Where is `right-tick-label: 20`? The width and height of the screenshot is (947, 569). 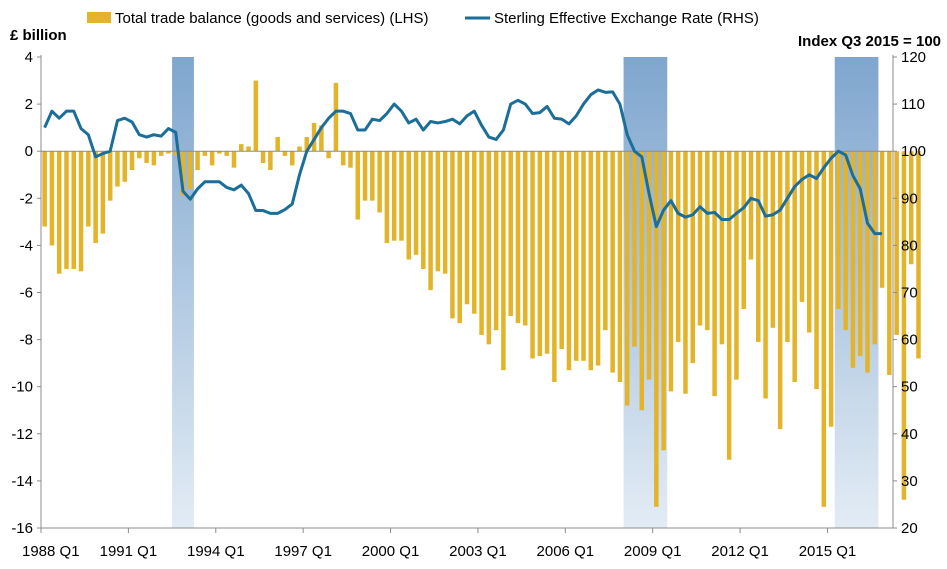
right-tick-label: 20 is located at coordinates (909, 528).